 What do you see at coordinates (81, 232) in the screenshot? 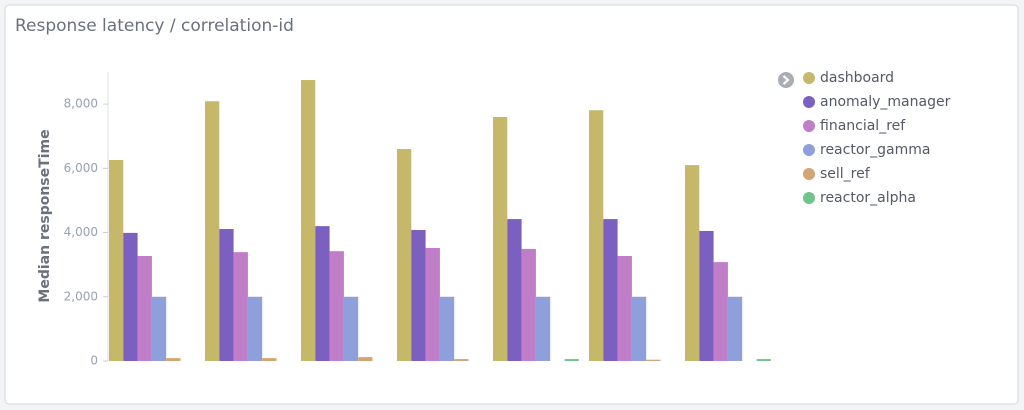
I see `y-tick-label: 4,000` at bounding box center [81, 232].